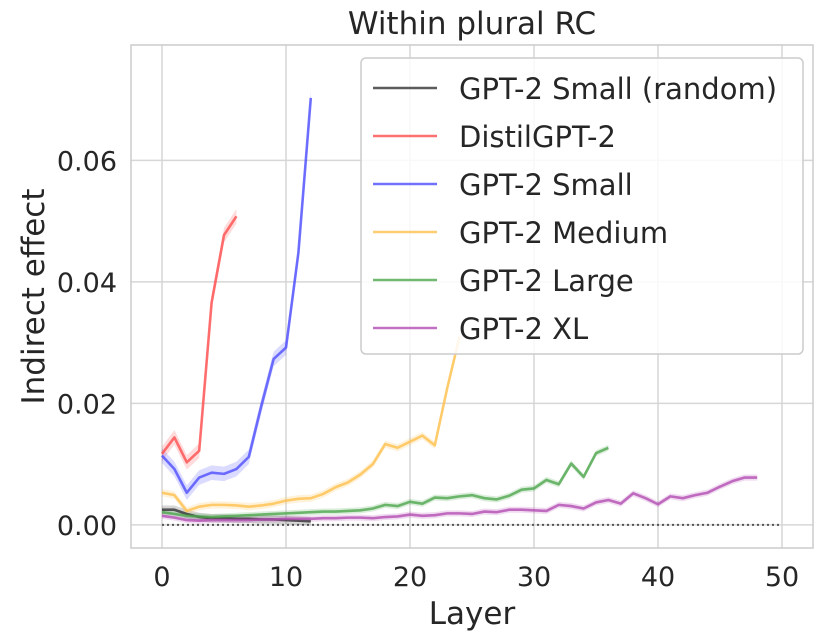 The height and width of the screenshot is (642, 830). What do you see at coordinates (546, 185) in the screenshot?
I see `legend-label-gpt-2-small: GPT-2 Small` at bounding box center [546, 185].